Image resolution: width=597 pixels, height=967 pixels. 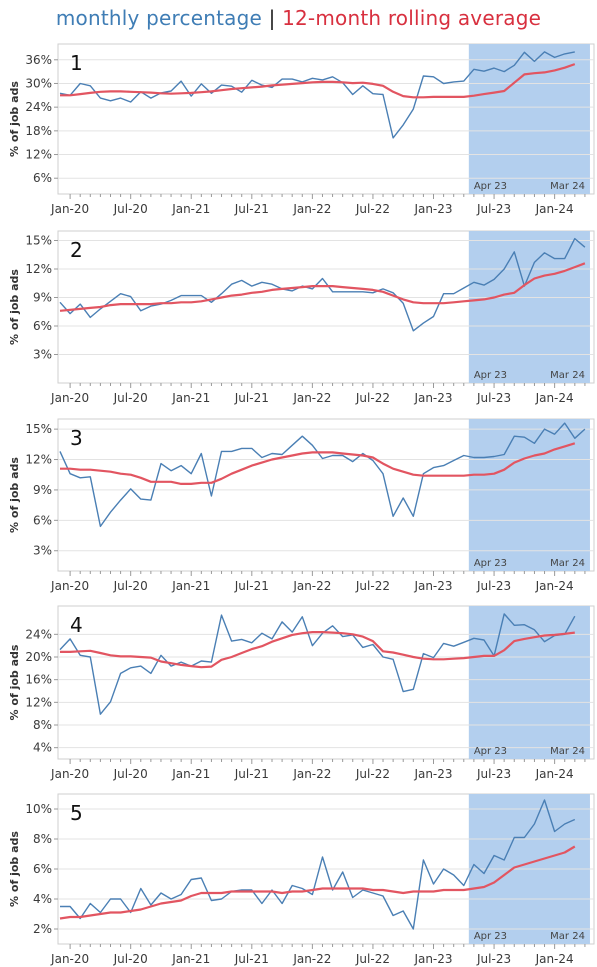 What do you see at coordinates (38, 702) in the screenshot?
I see `y-tick-label: 12%` at bounding box center [38, 702].